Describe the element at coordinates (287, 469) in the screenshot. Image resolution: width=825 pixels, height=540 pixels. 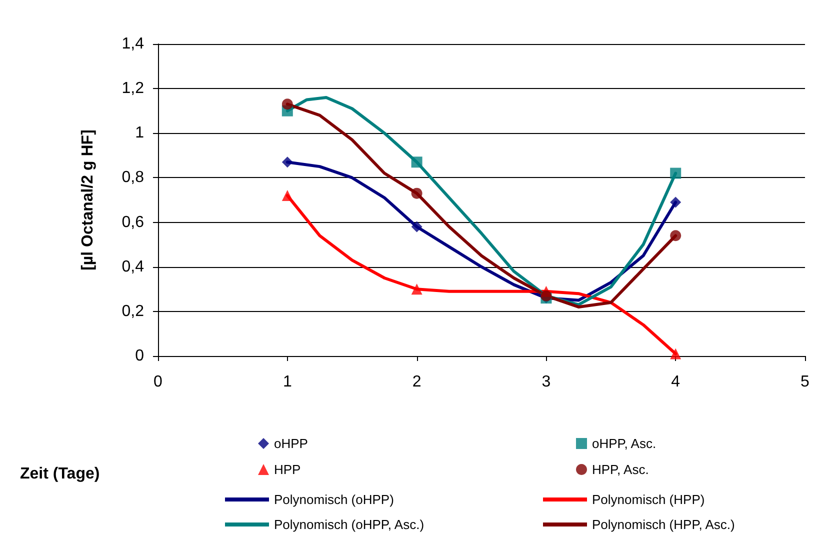
I see `legend-label: HPP` at that location.